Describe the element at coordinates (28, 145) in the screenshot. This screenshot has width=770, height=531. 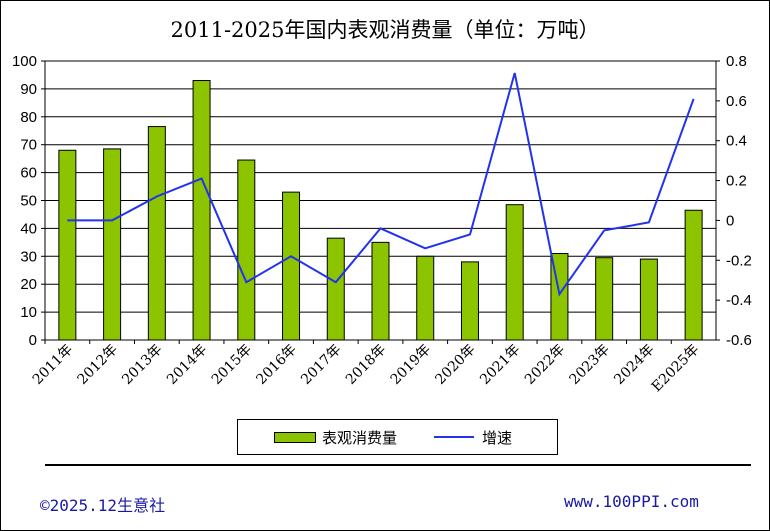
I see `left-y-tick-label: 70` at that location.